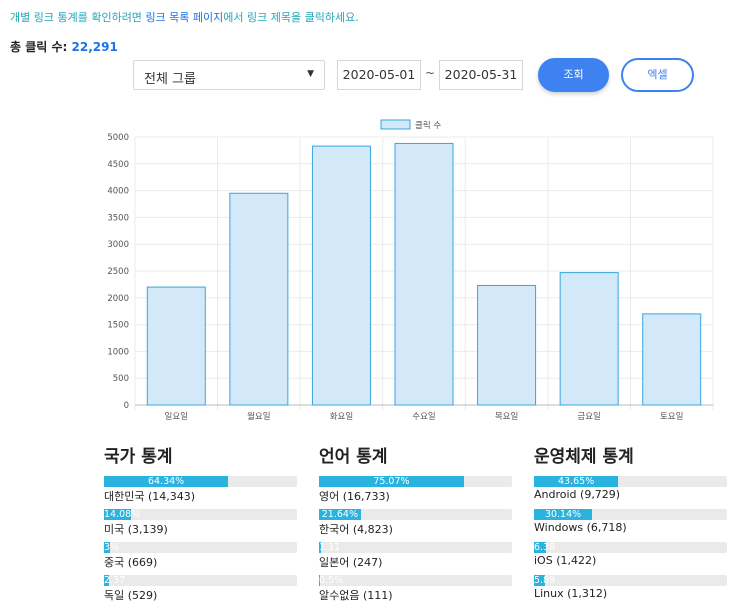  What do you see at coordinates (118, 218) in the screenshot?
I see `y-tick-label: 3500` at bounding box center [118, 218].